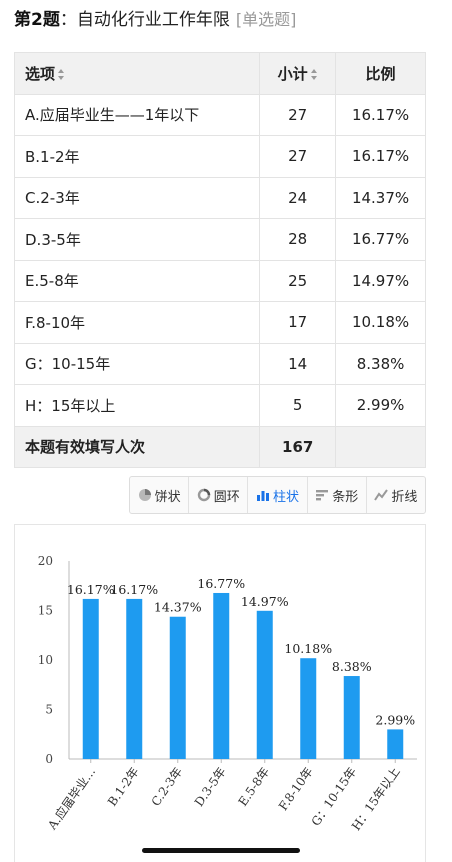 The height and width of the screenshot is (862, 452). I want to click on table-row: E.5-8年 25 14.97%, so click(219, 280).